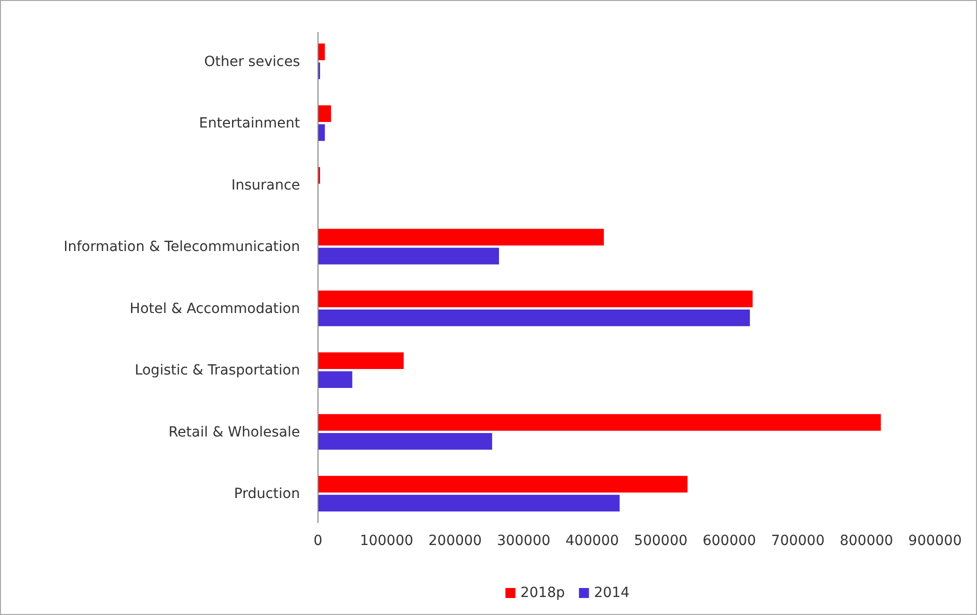 This screenshot has height=615, width=977. Describe the element at coordinates (592, 540) in the screenshot. I see `x-tick-label: 400000` at that location.